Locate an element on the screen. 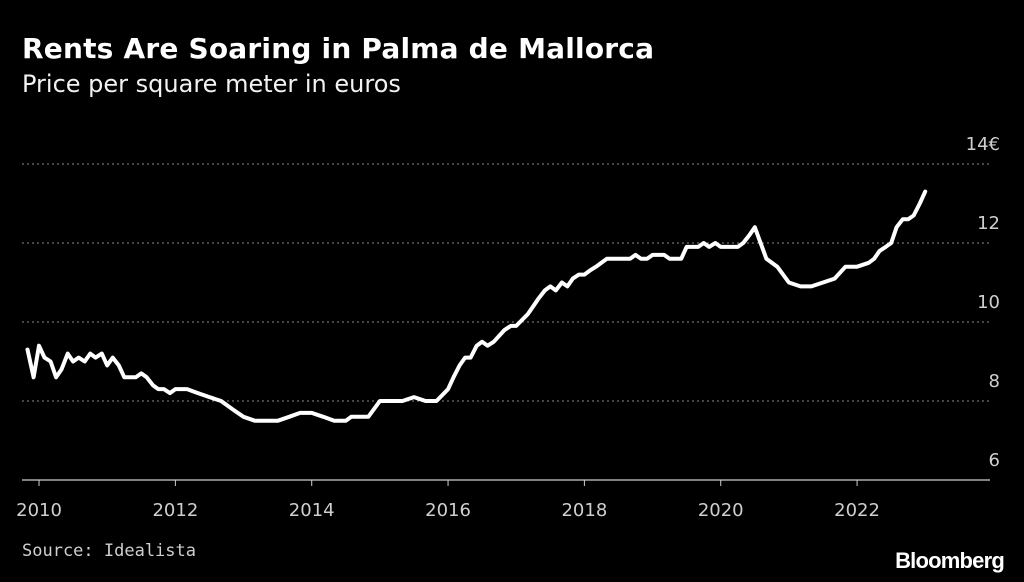  chart-subtitle: Price per square meter in euros is located at coordinates (211, 84).